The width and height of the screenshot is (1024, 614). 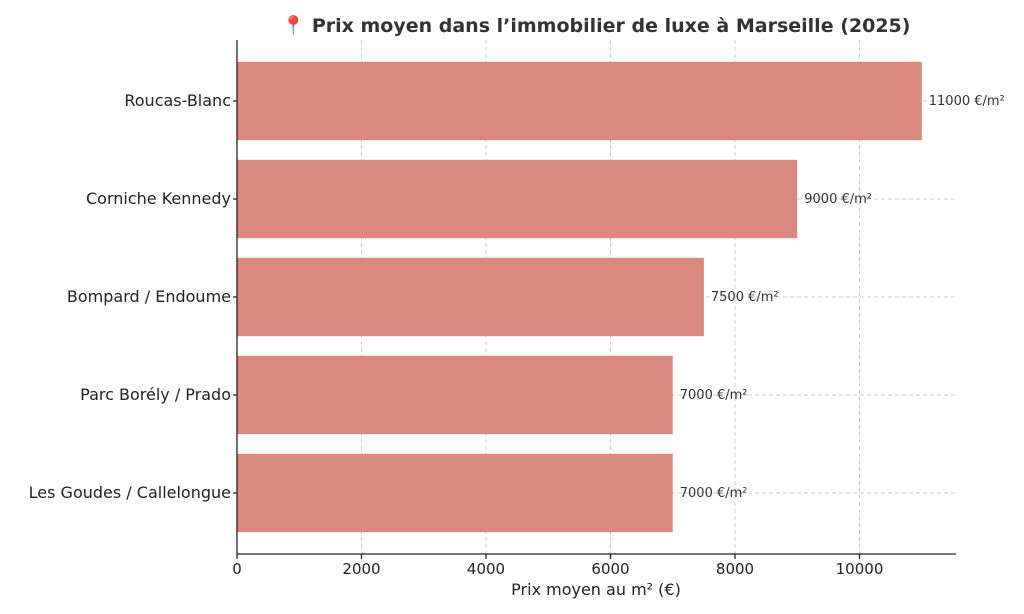 What do you see at coordinates (735, 569) in the screenshot?
I see `x-tick-label: 8000` at bounding box center [735, 569].